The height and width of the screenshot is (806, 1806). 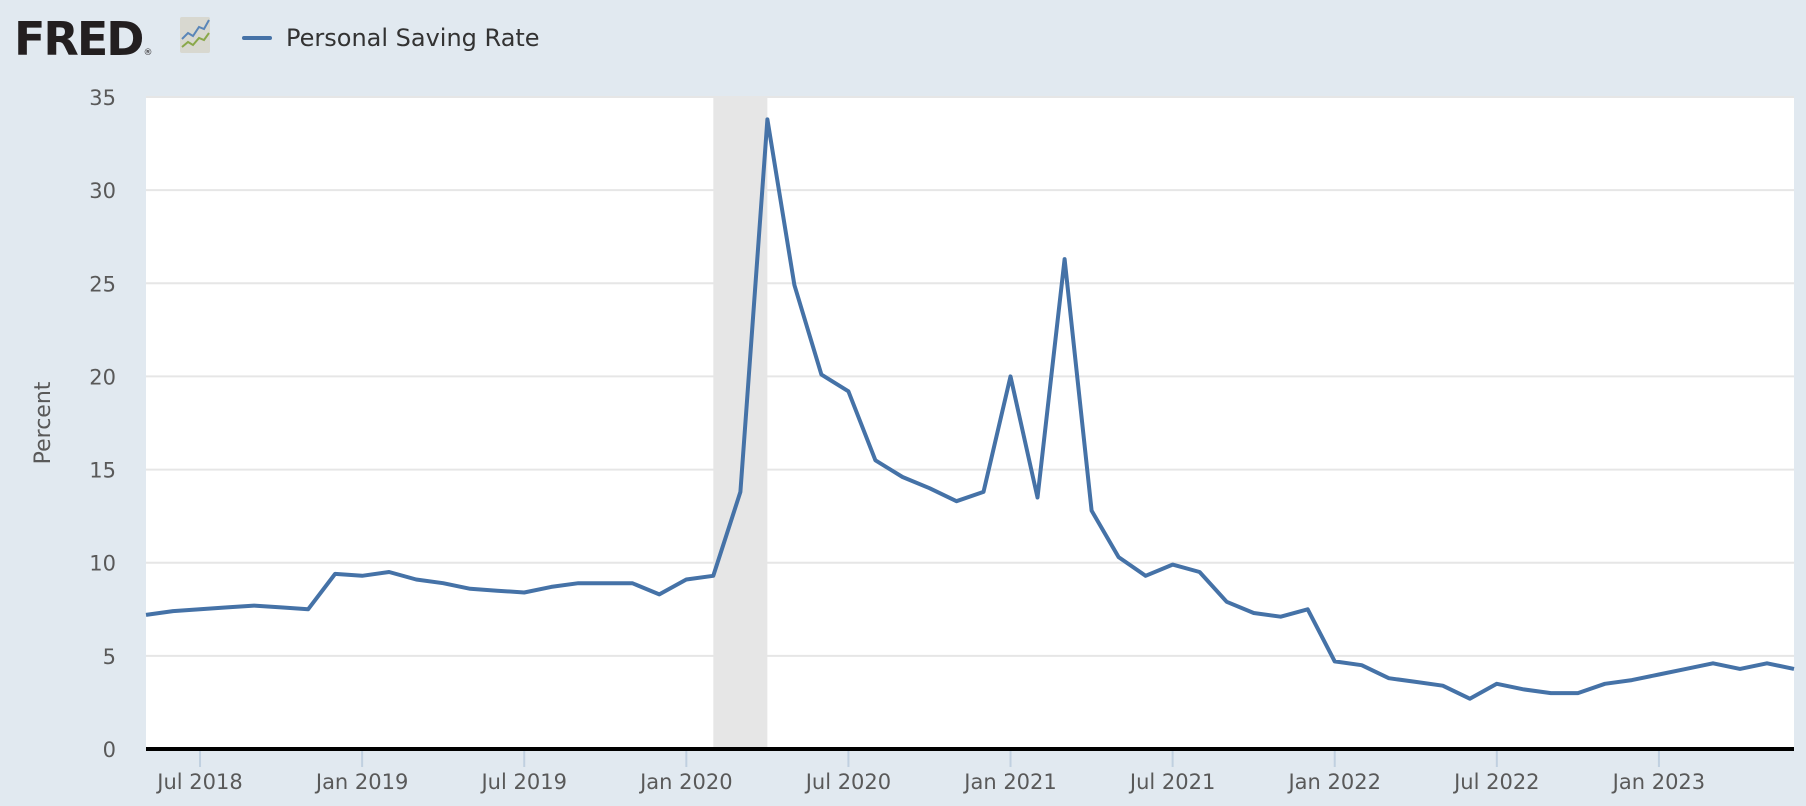 I want to click on x-tick-label: Jan 2020, so click(x=685, y=782).